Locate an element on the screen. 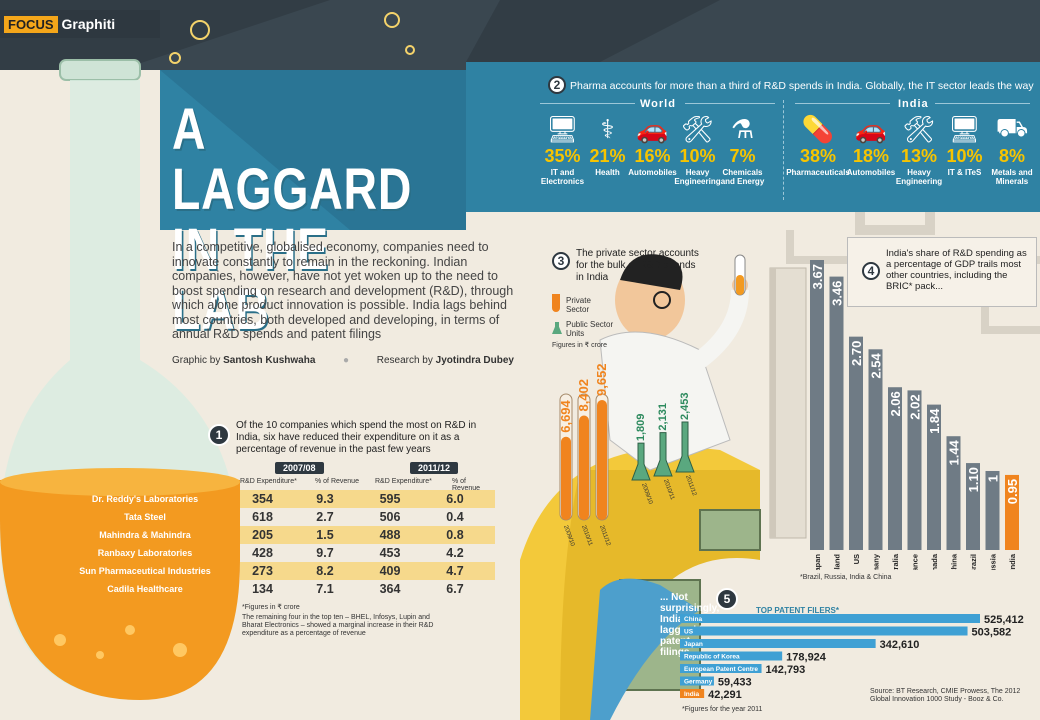 The height and width of the screenshot is (720, 1040). p2-cell: 6.7 is located at coordinates (455, 589).